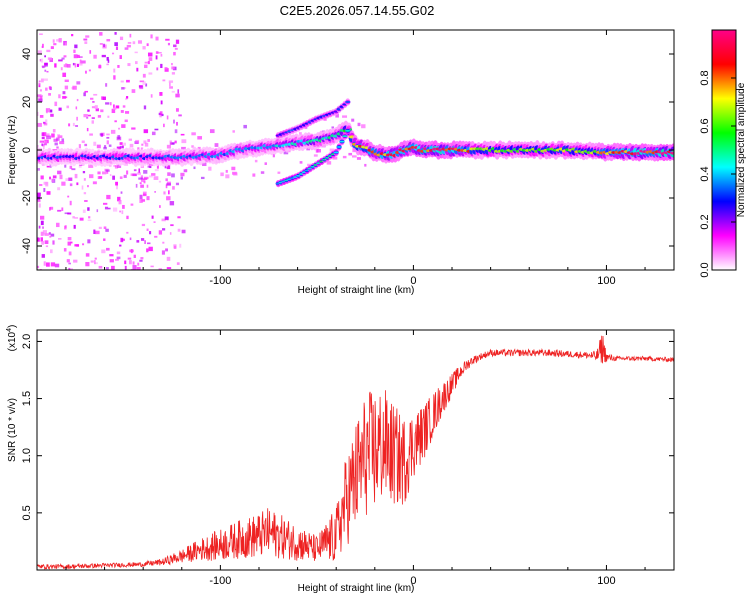 Image resolution: width=750 pixels, height=600 pixels. I want to click on snr-y-multiplier-base: (x10, so click(12, 341).